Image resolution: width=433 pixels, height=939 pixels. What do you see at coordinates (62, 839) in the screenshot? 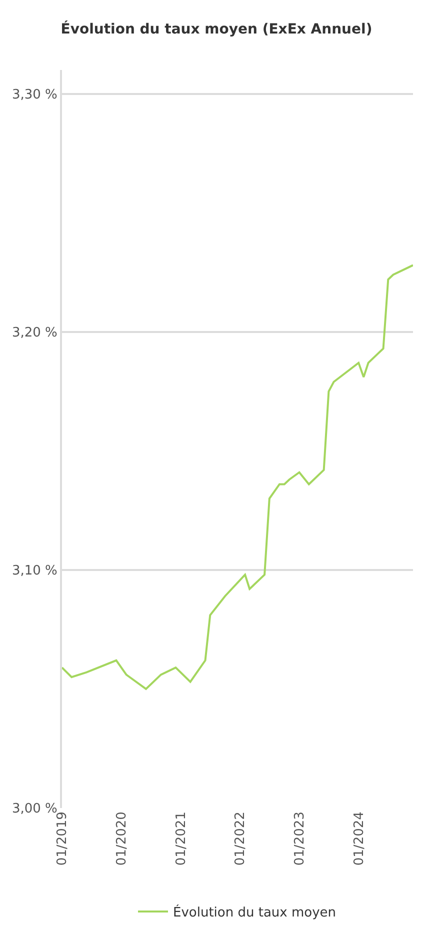
I see `x-tick-label: 01/2019` at bounding box center [62, 839].